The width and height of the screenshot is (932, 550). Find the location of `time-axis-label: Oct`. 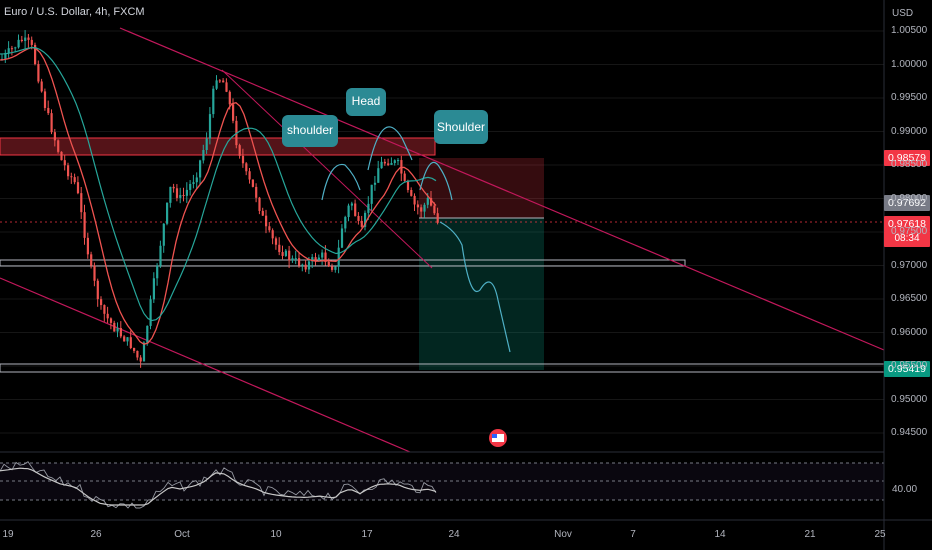

time-axis-label: Oct is located at coordinates (182, 534).